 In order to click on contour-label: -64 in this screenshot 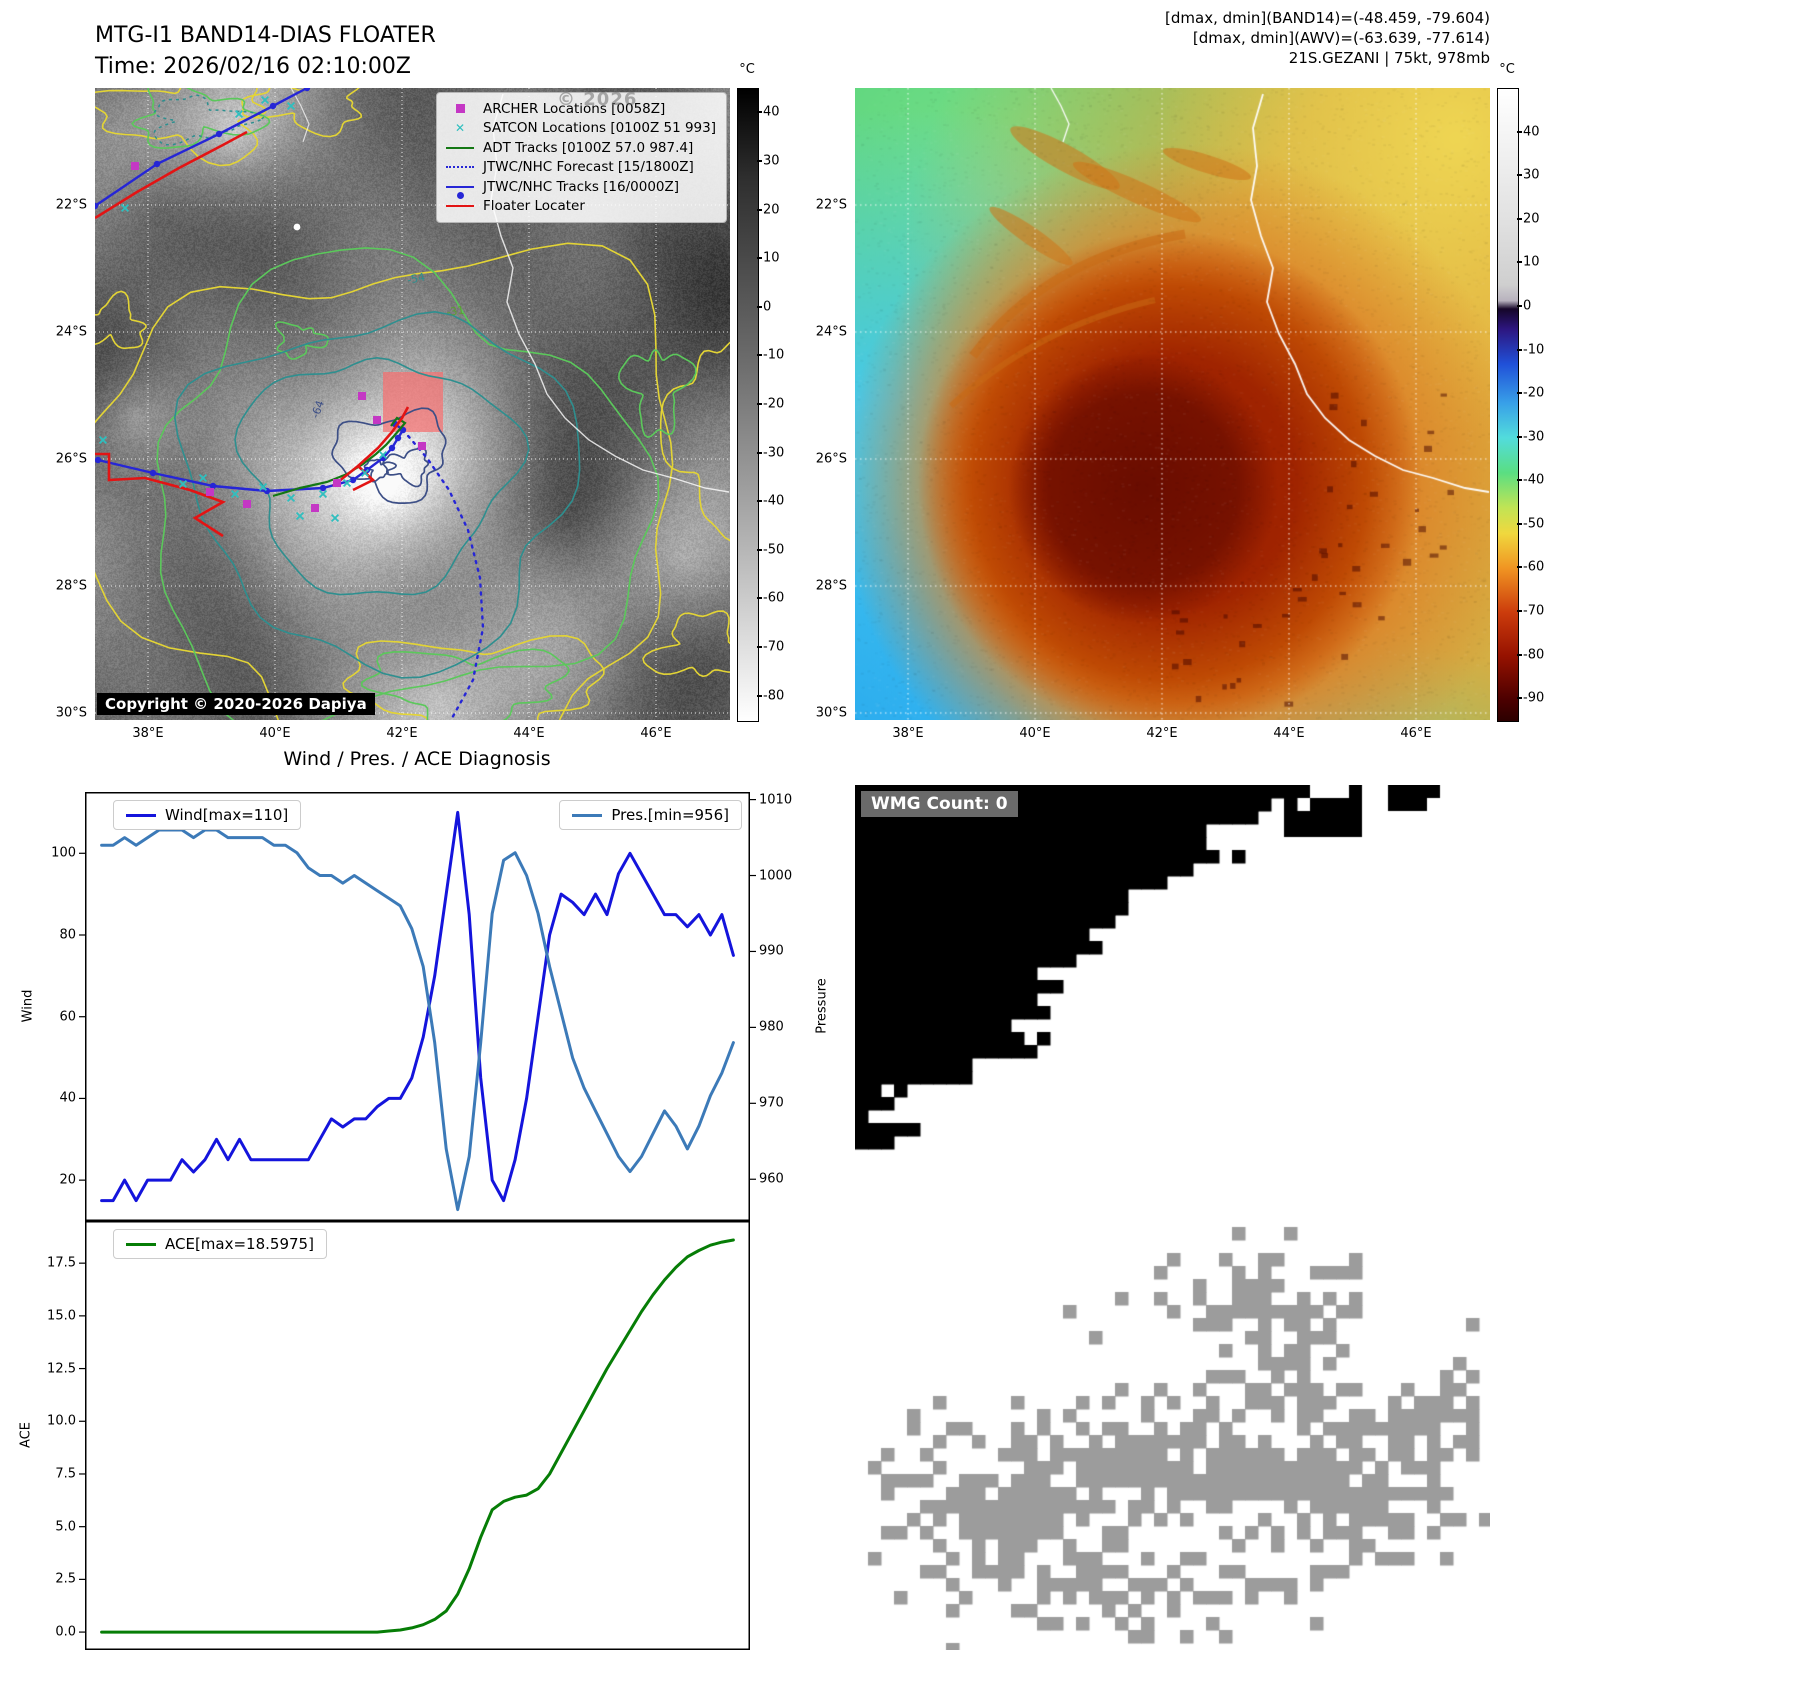, I will do `click(318, 409)`.